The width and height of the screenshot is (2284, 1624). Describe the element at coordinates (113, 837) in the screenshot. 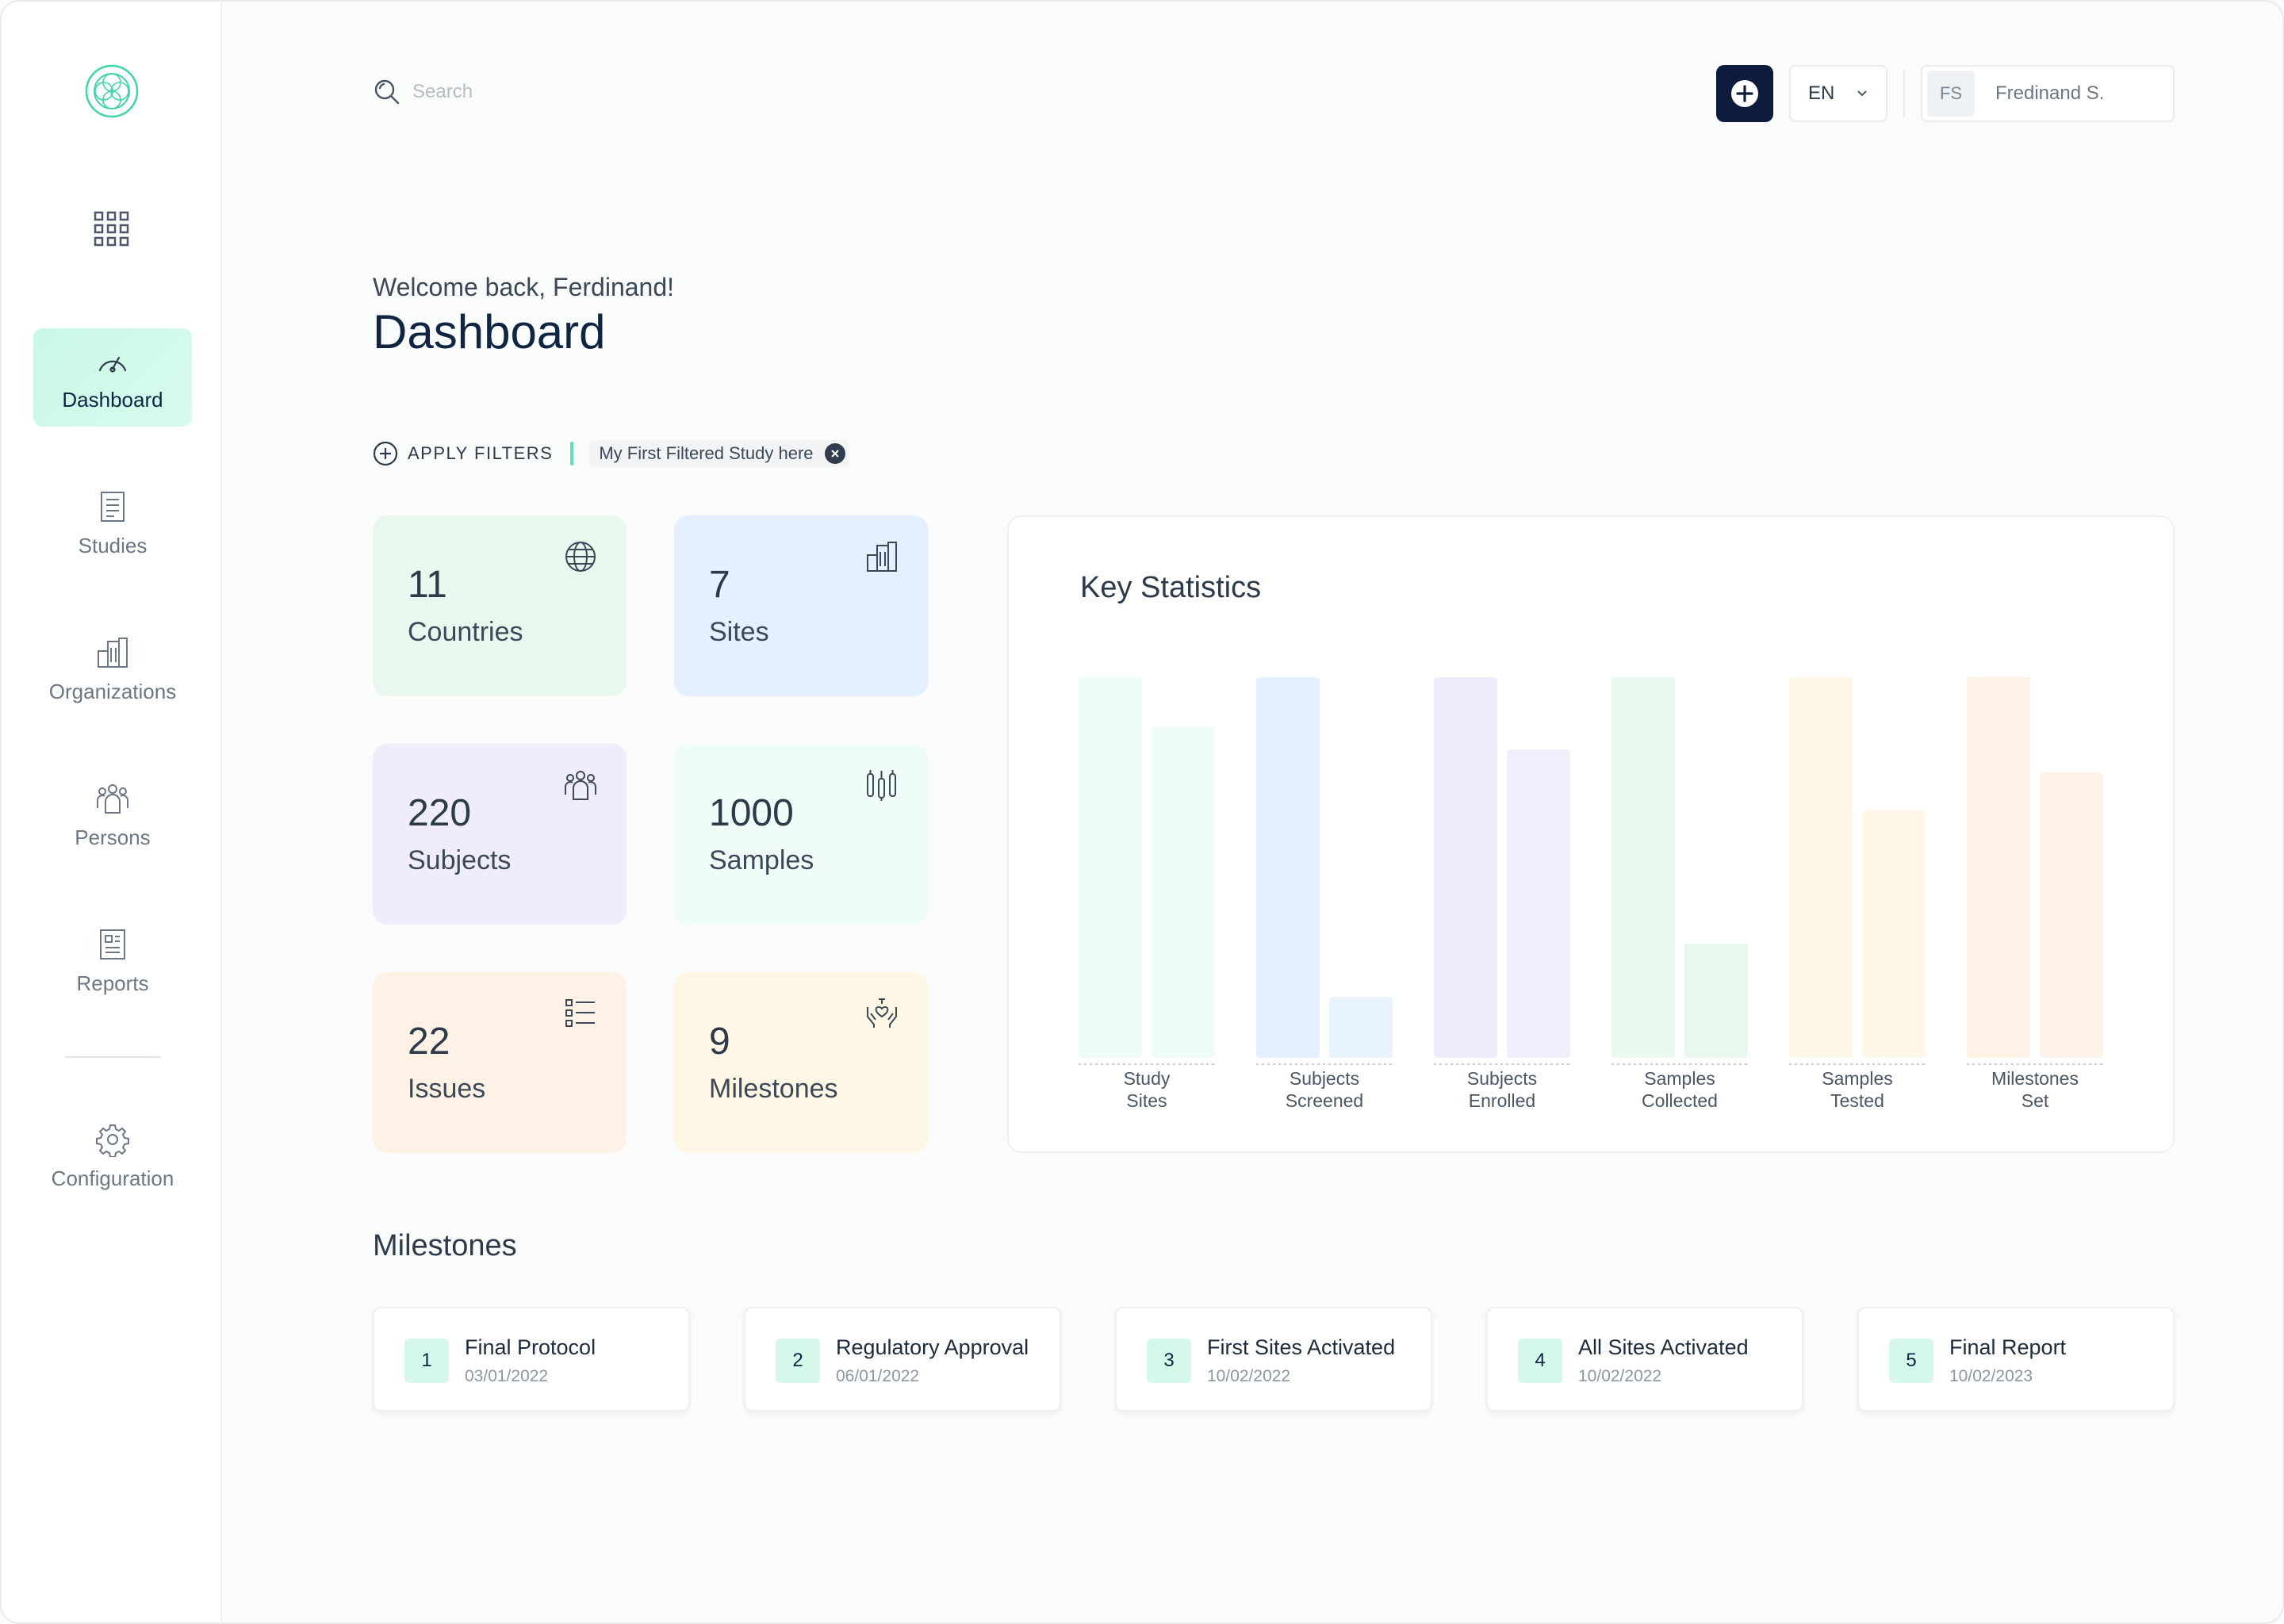

I see `sidebar-item-label: Persons` at that location.